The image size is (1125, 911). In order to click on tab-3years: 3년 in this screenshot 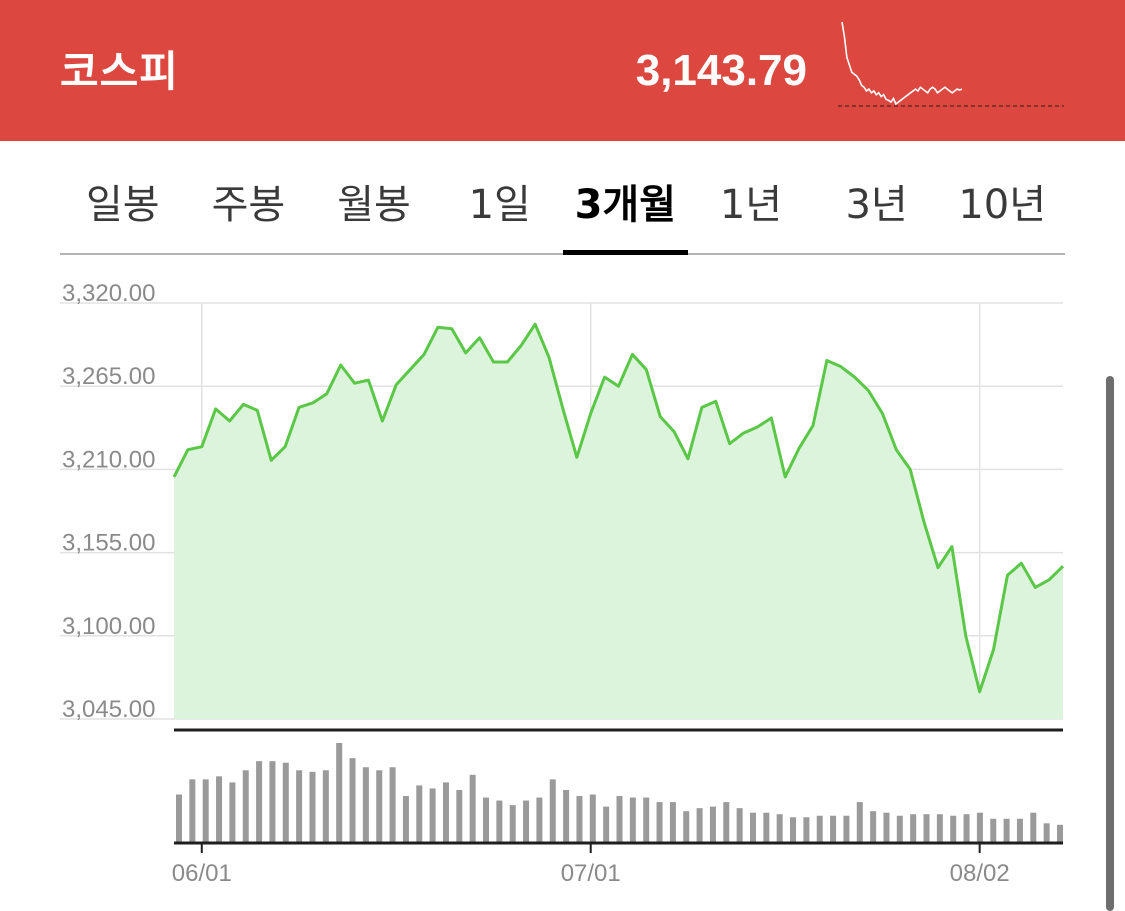, I will do `click(876, 205)`.